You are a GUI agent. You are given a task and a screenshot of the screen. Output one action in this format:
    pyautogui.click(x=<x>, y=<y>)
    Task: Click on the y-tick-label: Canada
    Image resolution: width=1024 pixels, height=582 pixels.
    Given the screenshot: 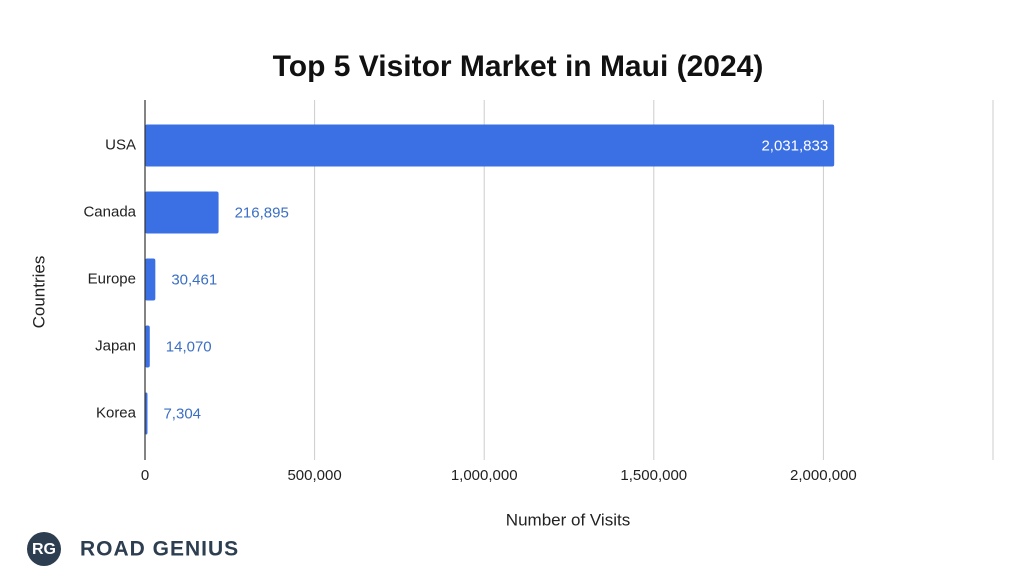 What is the action you would take?
    pyautogui.click(x=109, y=211)
    